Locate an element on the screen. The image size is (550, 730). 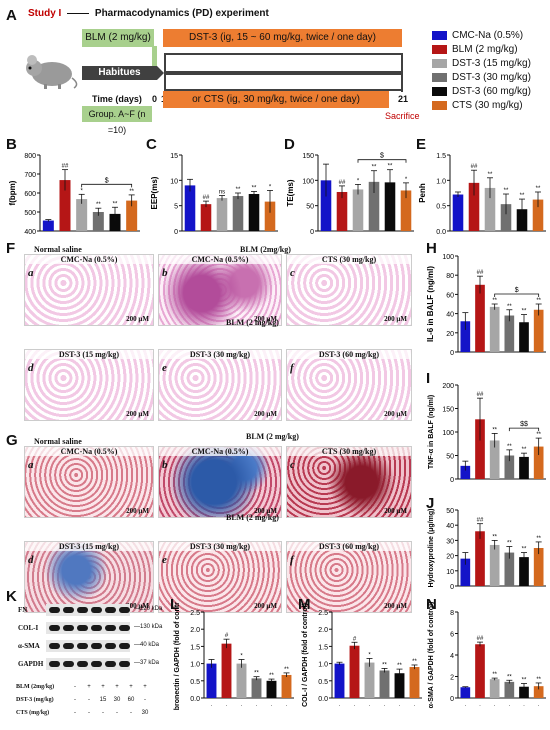
y-axis-label: TE(ms) is located at coordinates (290, 192).